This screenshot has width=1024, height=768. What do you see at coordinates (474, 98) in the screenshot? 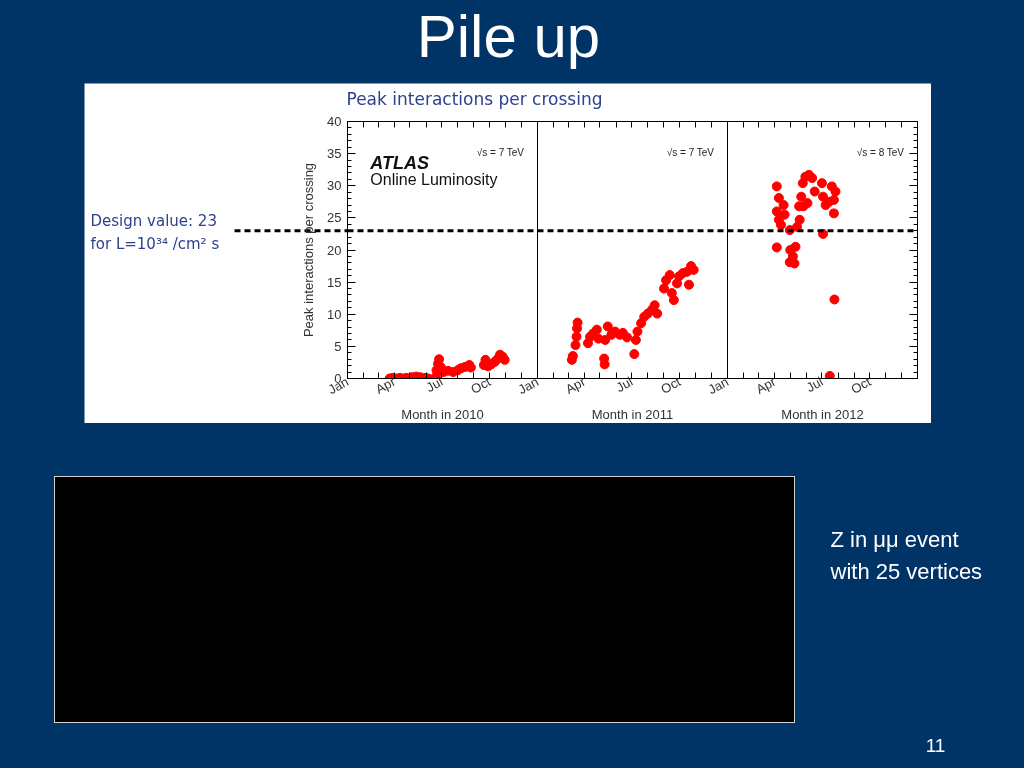
I see `chart-subtitle: Peak interactions per crossing` at bounding box center [474, 98].